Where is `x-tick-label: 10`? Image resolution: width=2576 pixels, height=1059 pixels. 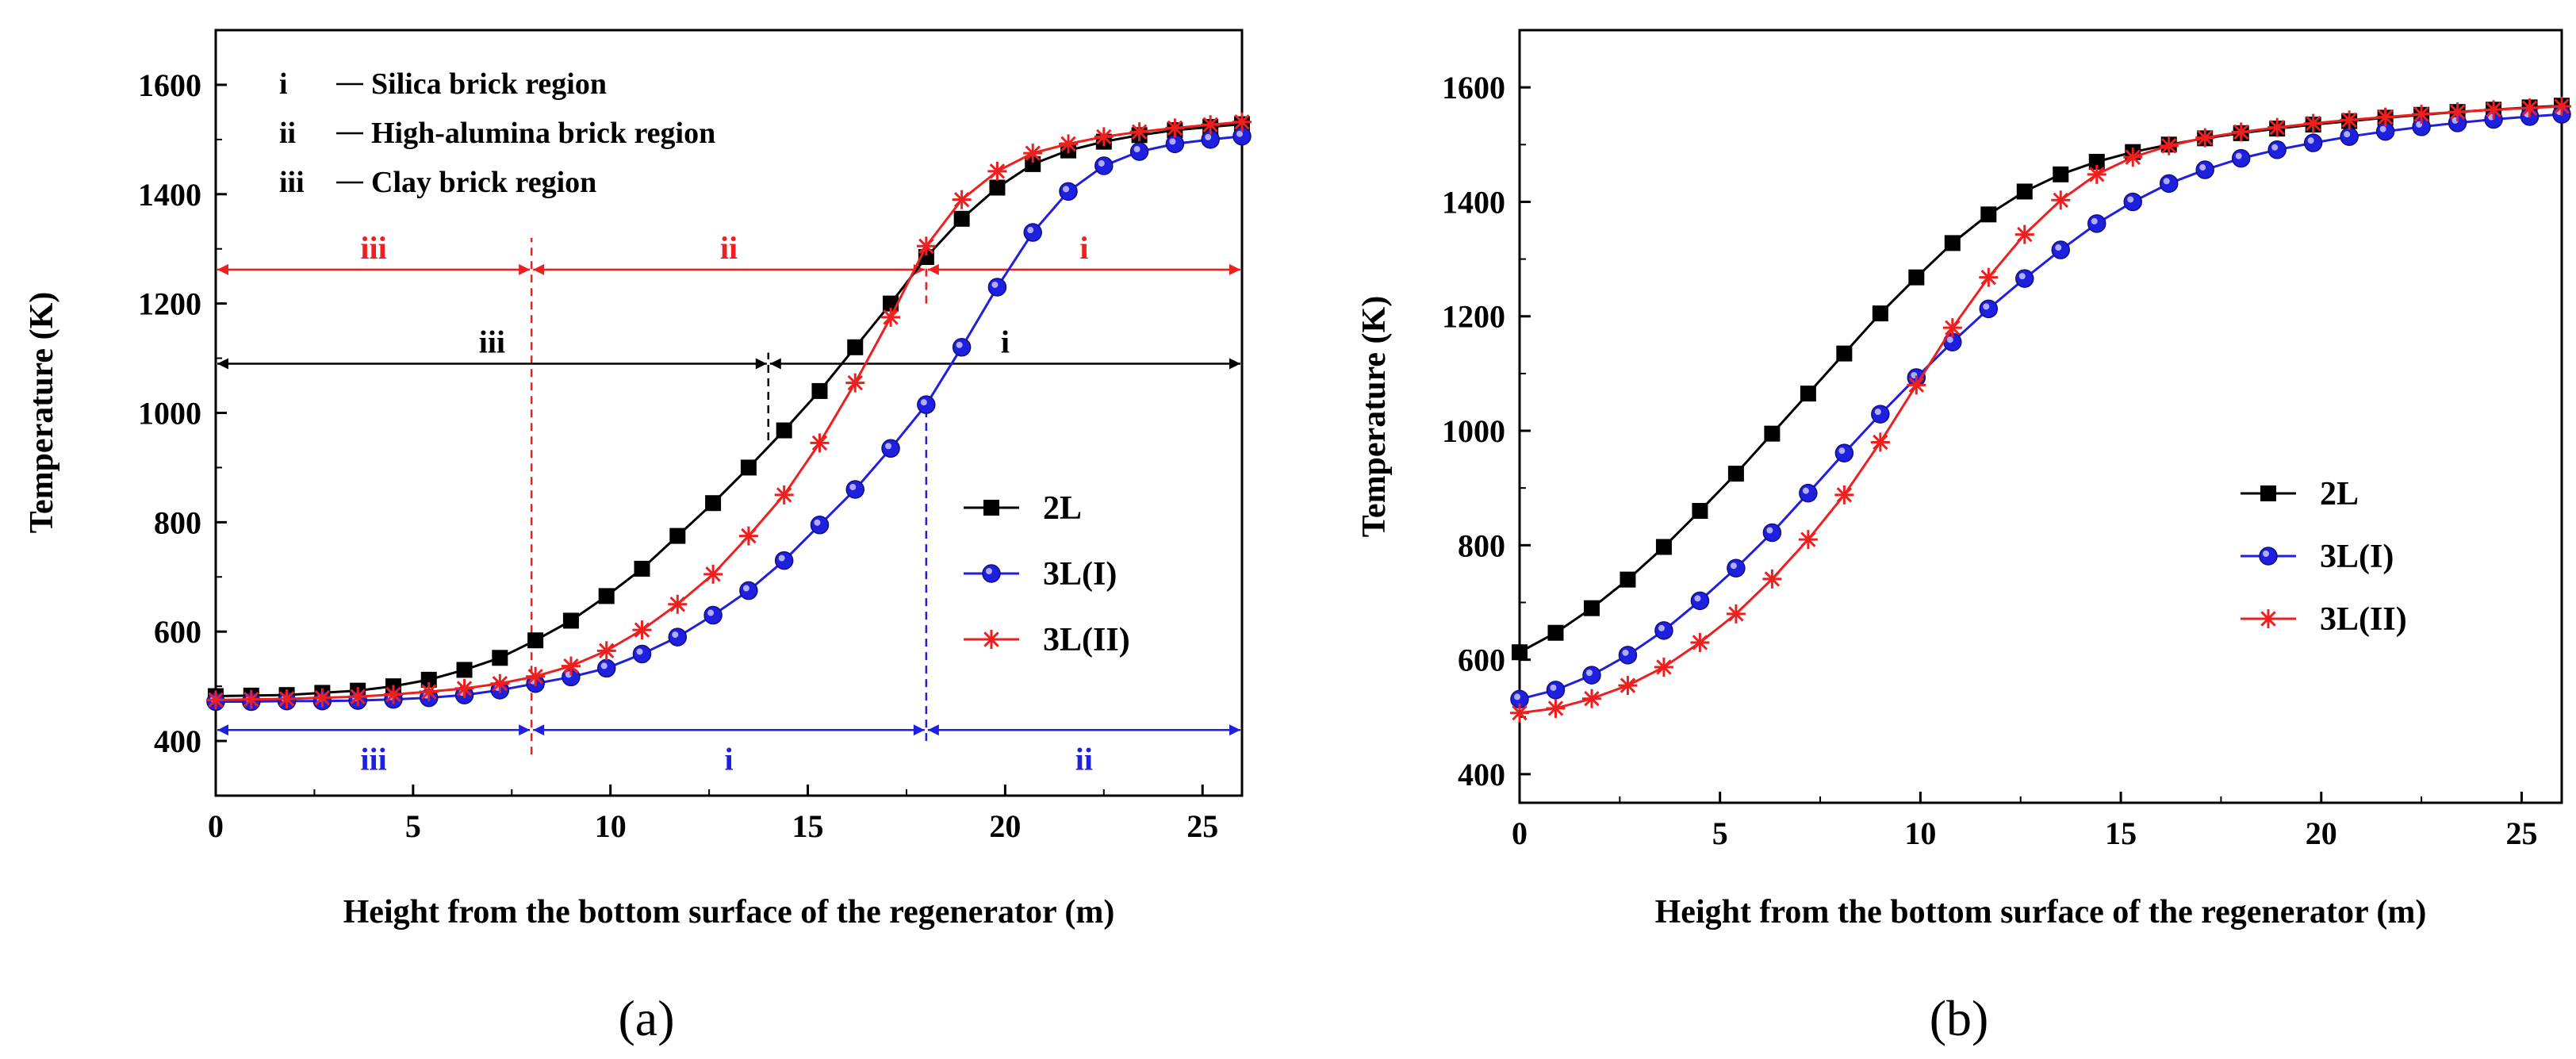 x-tick-label: 10 is located at coordinates (1920, 833).